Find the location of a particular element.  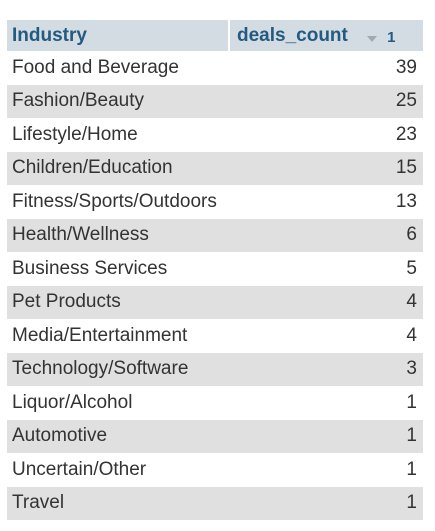

industry-cell: Liquor/Alcohol is located at coordinates (118, 403).